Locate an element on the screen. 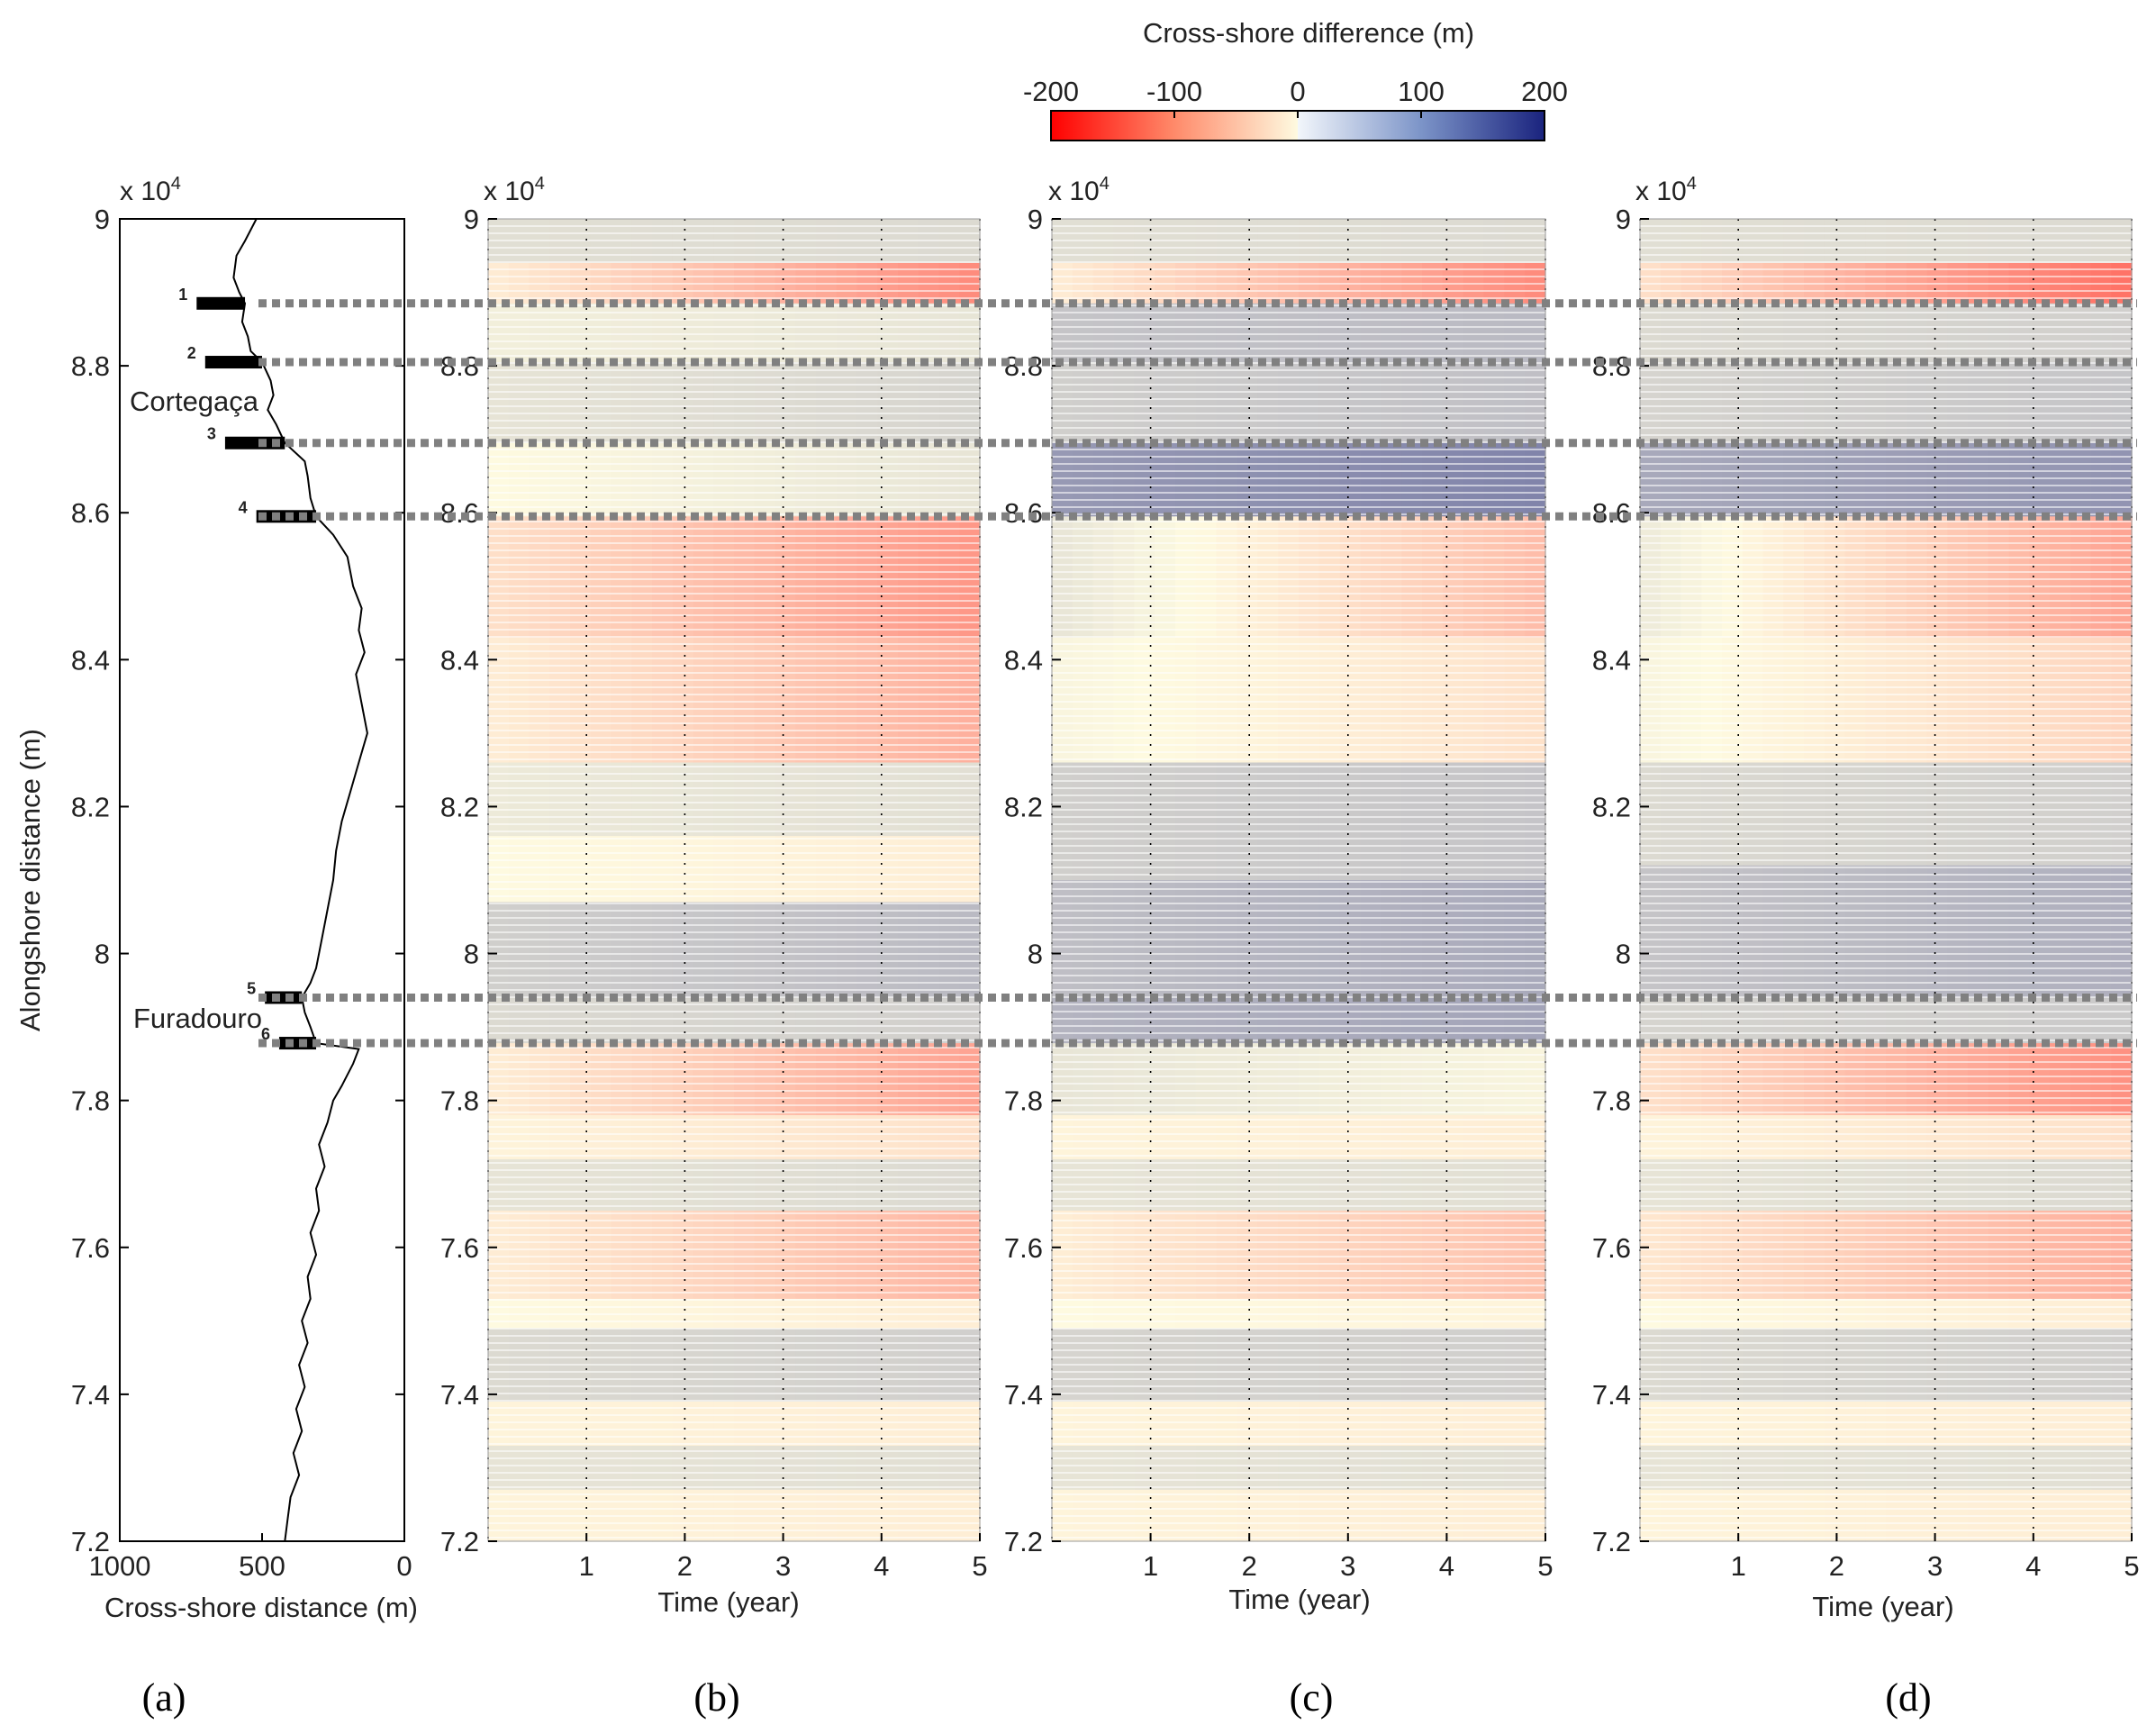 This screenshot has width=2156, height=1734. structure-number: 1 is located at coordinates (182, 295).